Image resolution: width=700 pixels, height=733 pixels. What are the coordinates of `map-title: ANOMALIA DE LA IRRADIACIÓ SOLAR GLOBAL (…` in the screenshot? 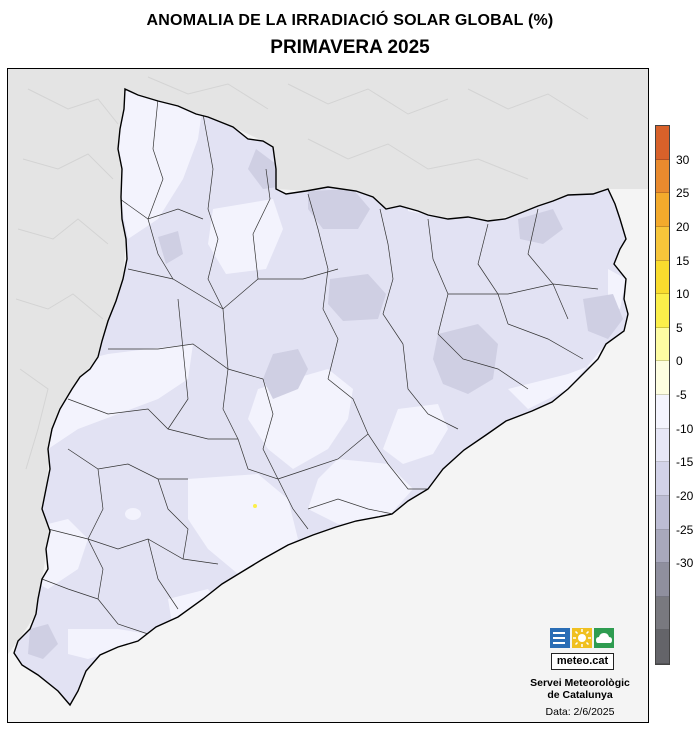 It's located at (350, 20).